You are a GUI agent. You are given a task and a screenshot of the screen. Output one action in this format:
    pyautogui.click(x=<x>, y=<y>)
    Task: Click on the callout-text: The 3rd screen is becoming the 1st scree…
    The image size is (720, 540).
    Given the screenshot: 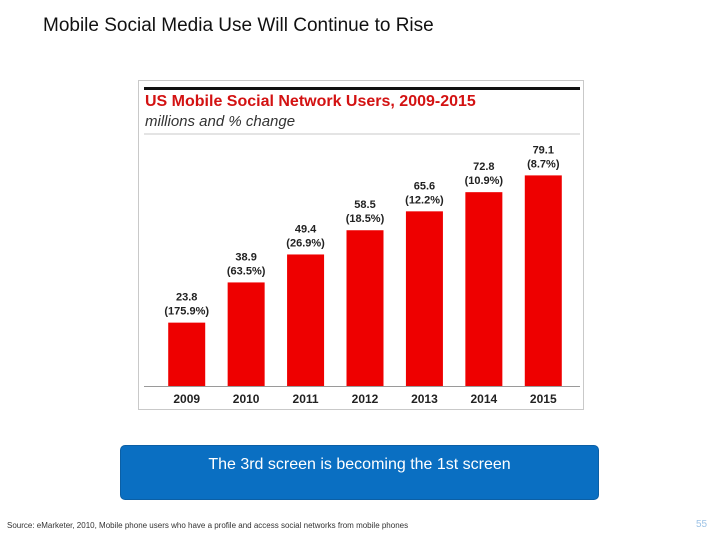 What is the action you would take?
    pyautogui.click(x=359, y=464)
    